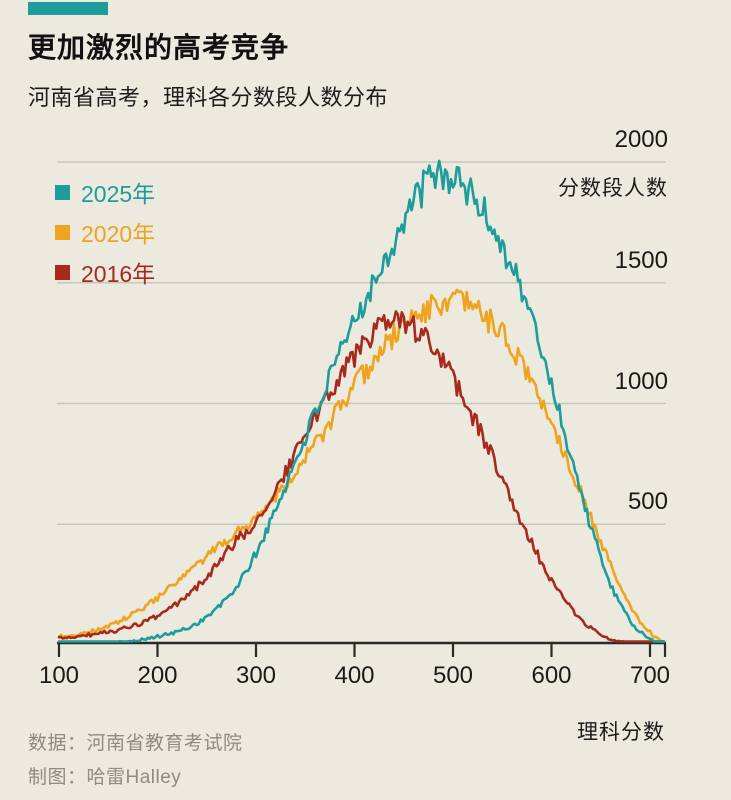 The height and width of the screenshot is (800, 731). I want to click on x-axis-title: 理科分数, so click(621, 732).